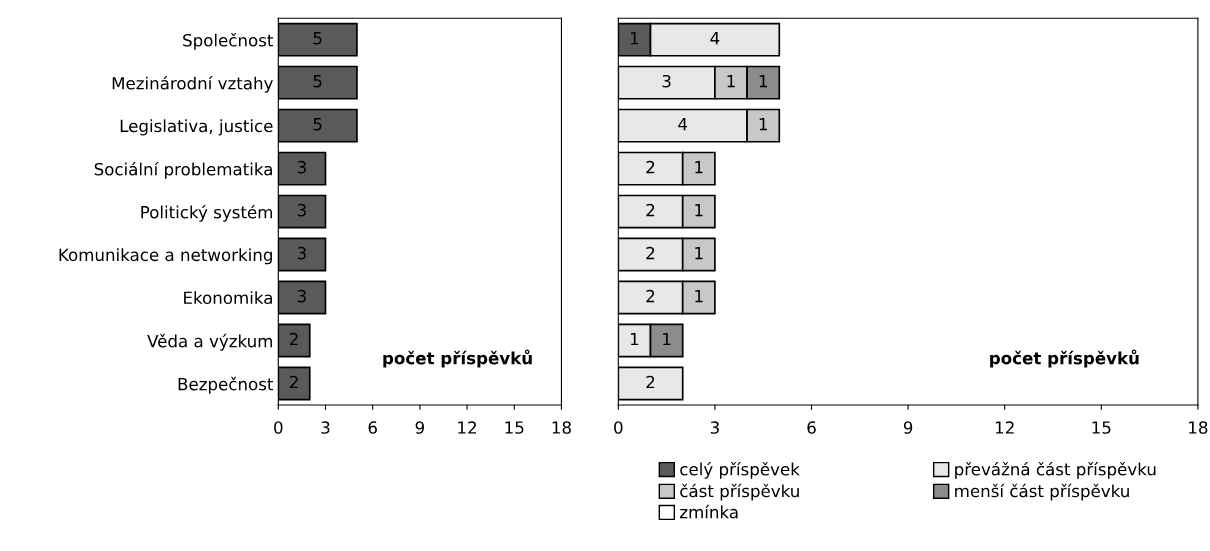 The width and height of the screenshot is (1210, 551). Describe the element at coordinates (228, 41) in the screenshot. I see `y-tick-label: Společnost` at that location.